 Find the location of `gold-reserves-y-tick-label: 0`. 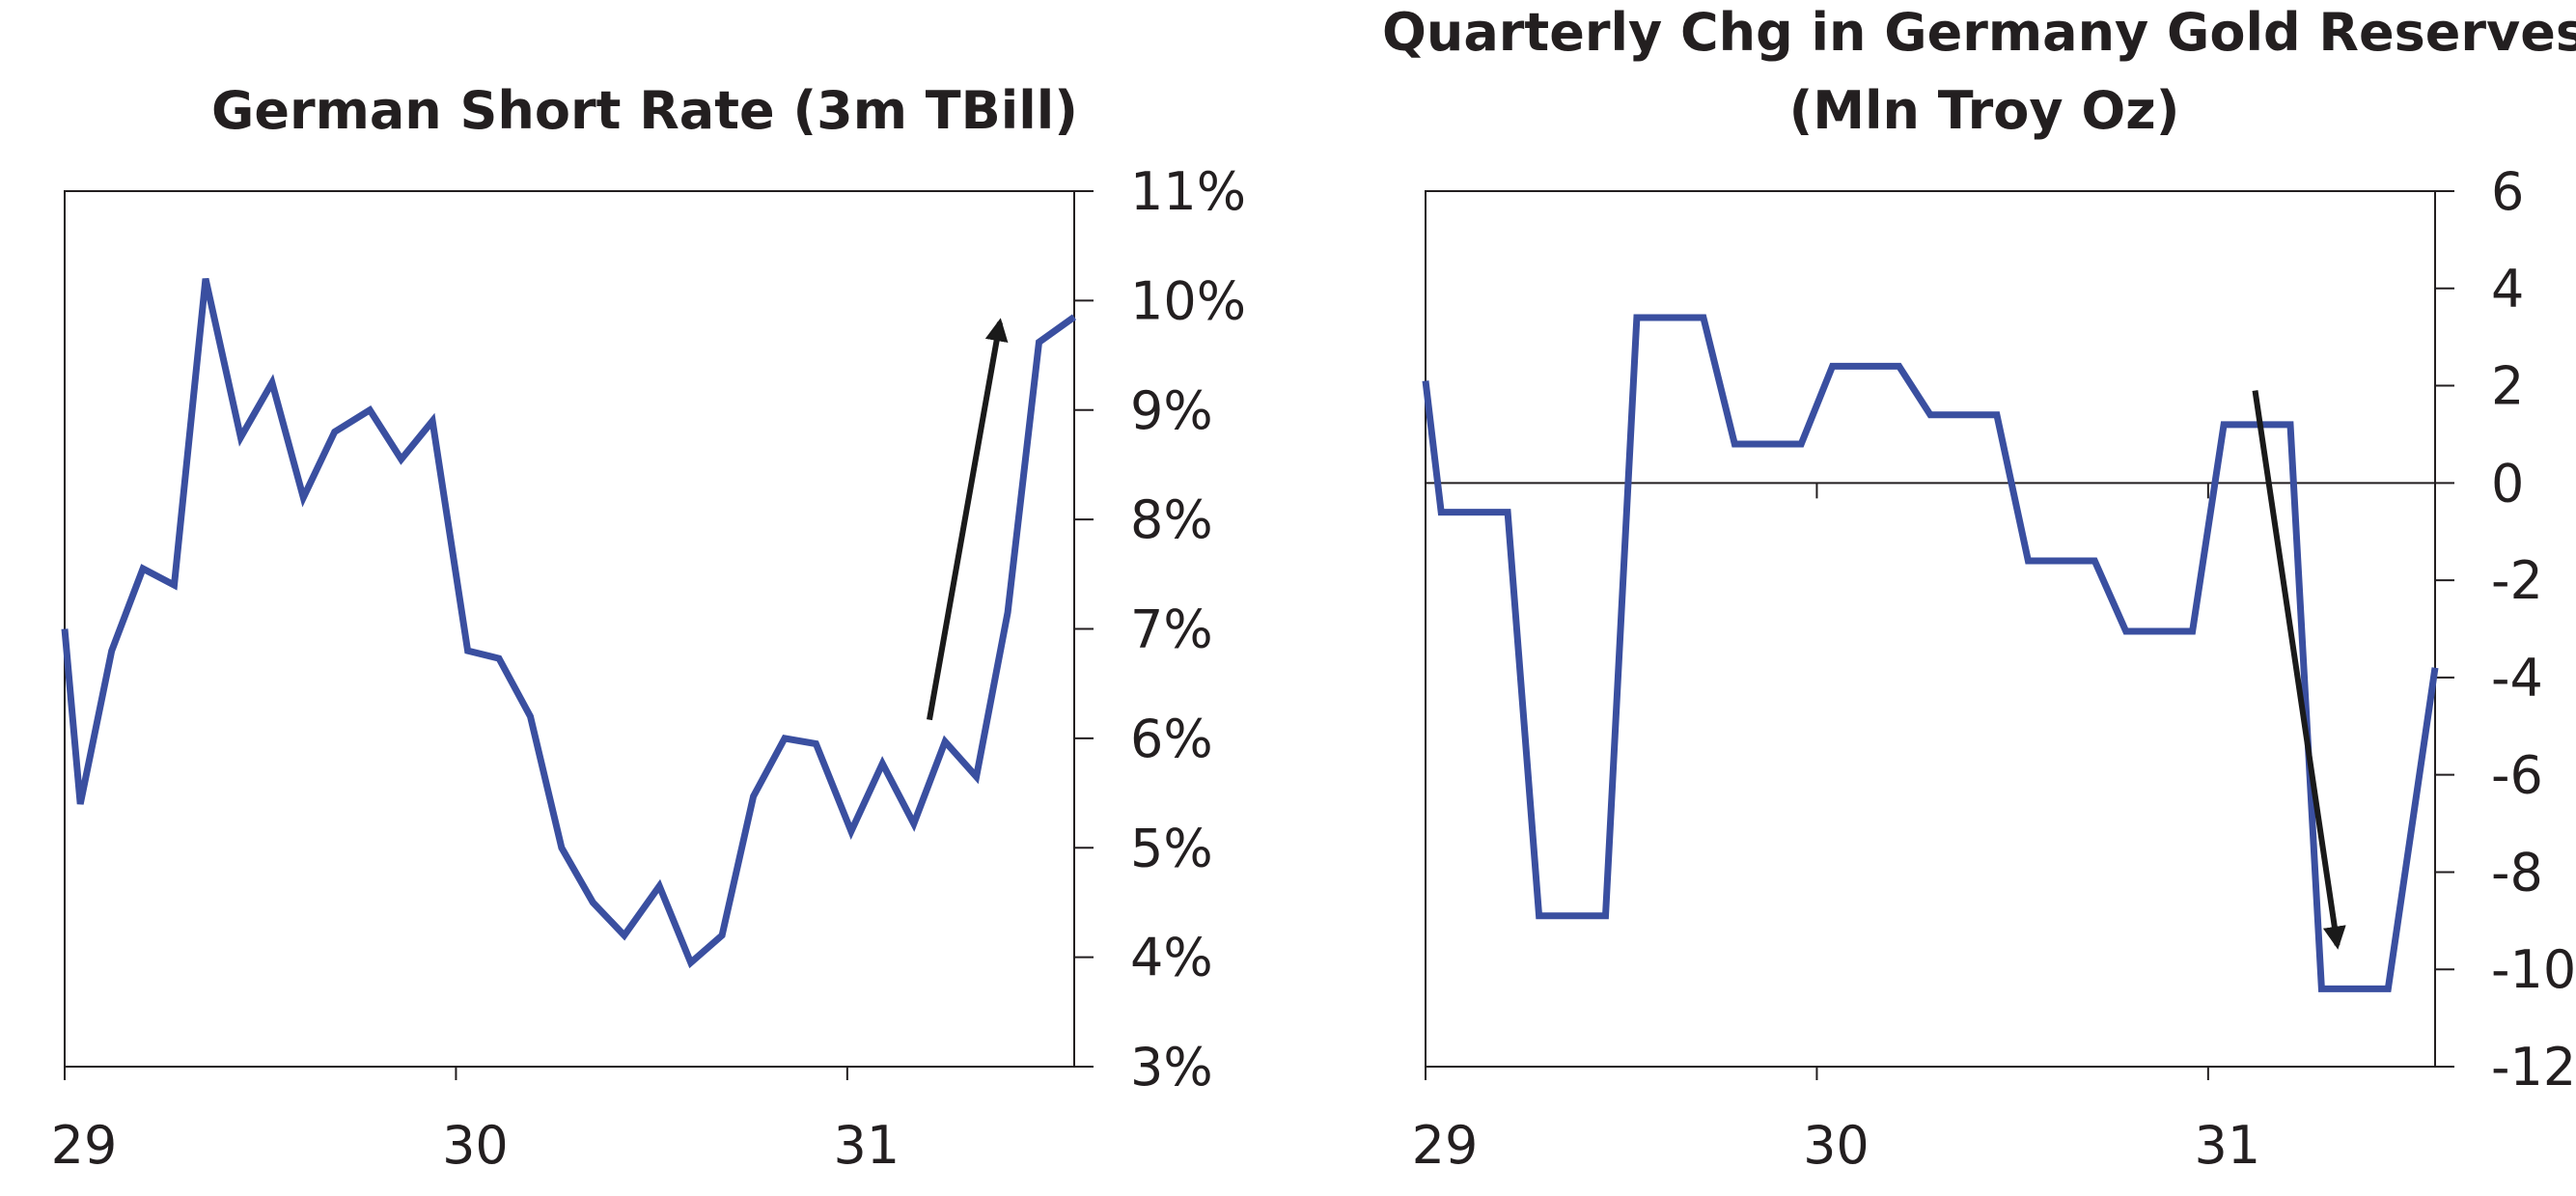

gold-reserves-y-tick-label: 0 is located at coordinates (2507, 483).